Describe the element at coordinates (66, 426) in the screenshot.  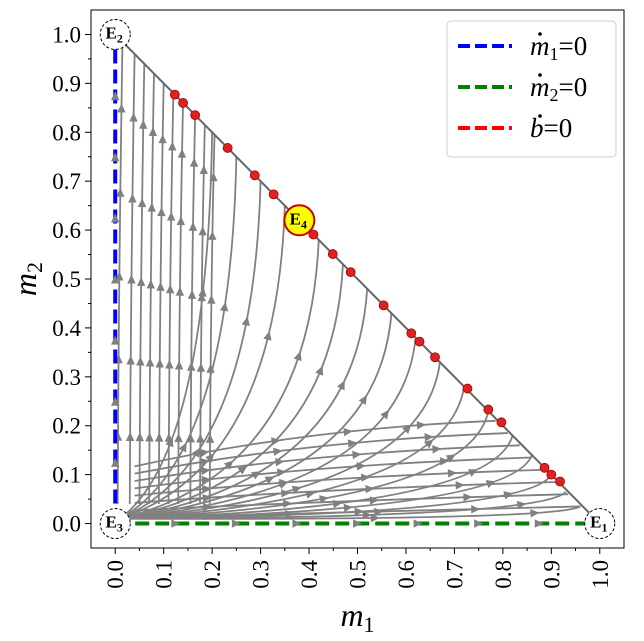
I see `y-tick-label: 0.2` at that location.